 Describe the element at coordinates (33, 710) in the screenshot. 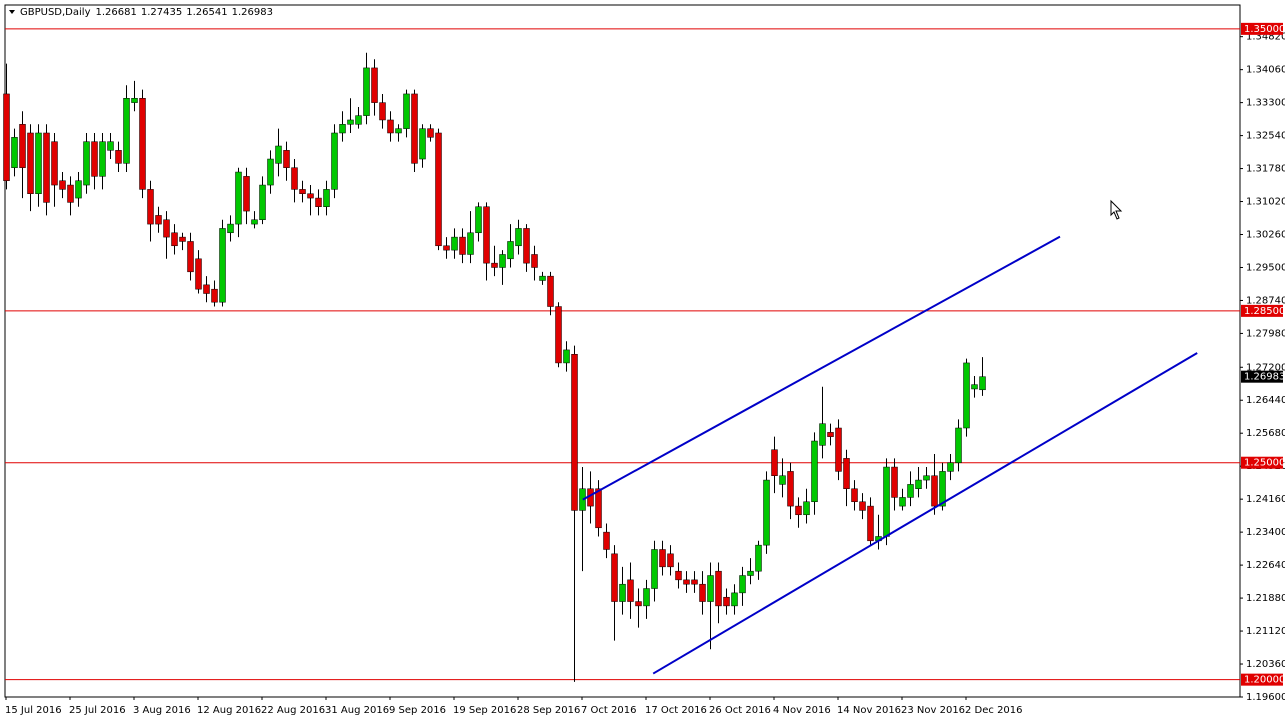

I see `x-tick-label: 15 Jul 2016` at that location.